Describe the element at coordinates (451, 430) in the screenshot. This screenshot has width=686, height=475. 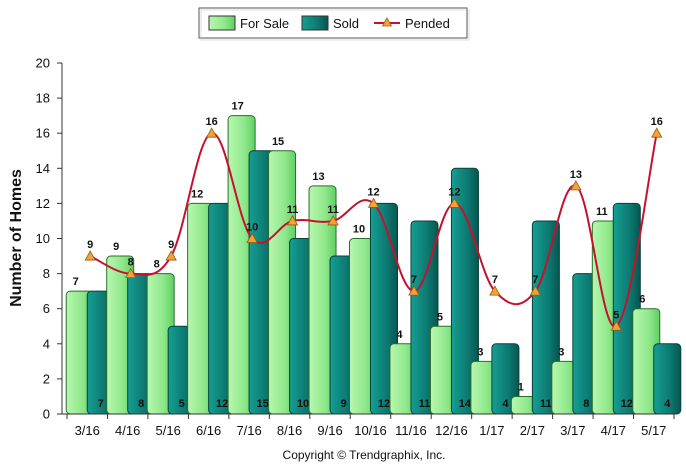
I see `x-tick-label: 12/16` at that location.